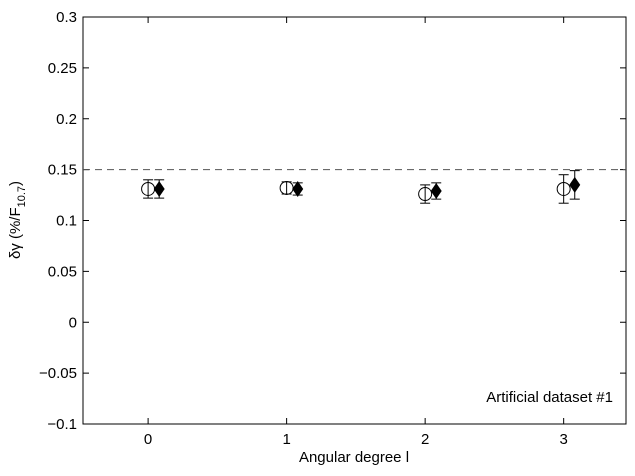 Image resolution: width=635 pixels, height=476 pixels. Describe the element at coordinates (354, 457) in the screenshot. I see `x-axis-label: Angular degree l` at that location.